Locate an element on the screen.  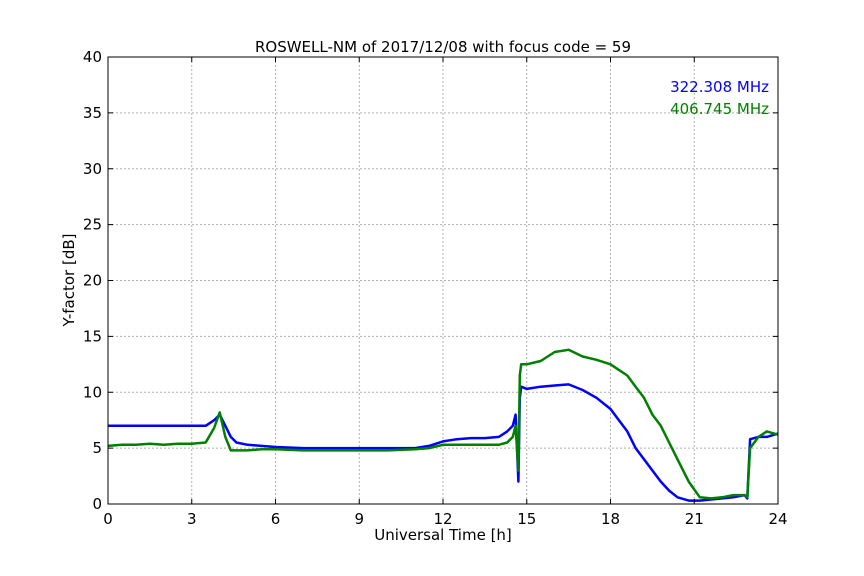
y-tick-label: 20 is located at coordinates (92, 281).